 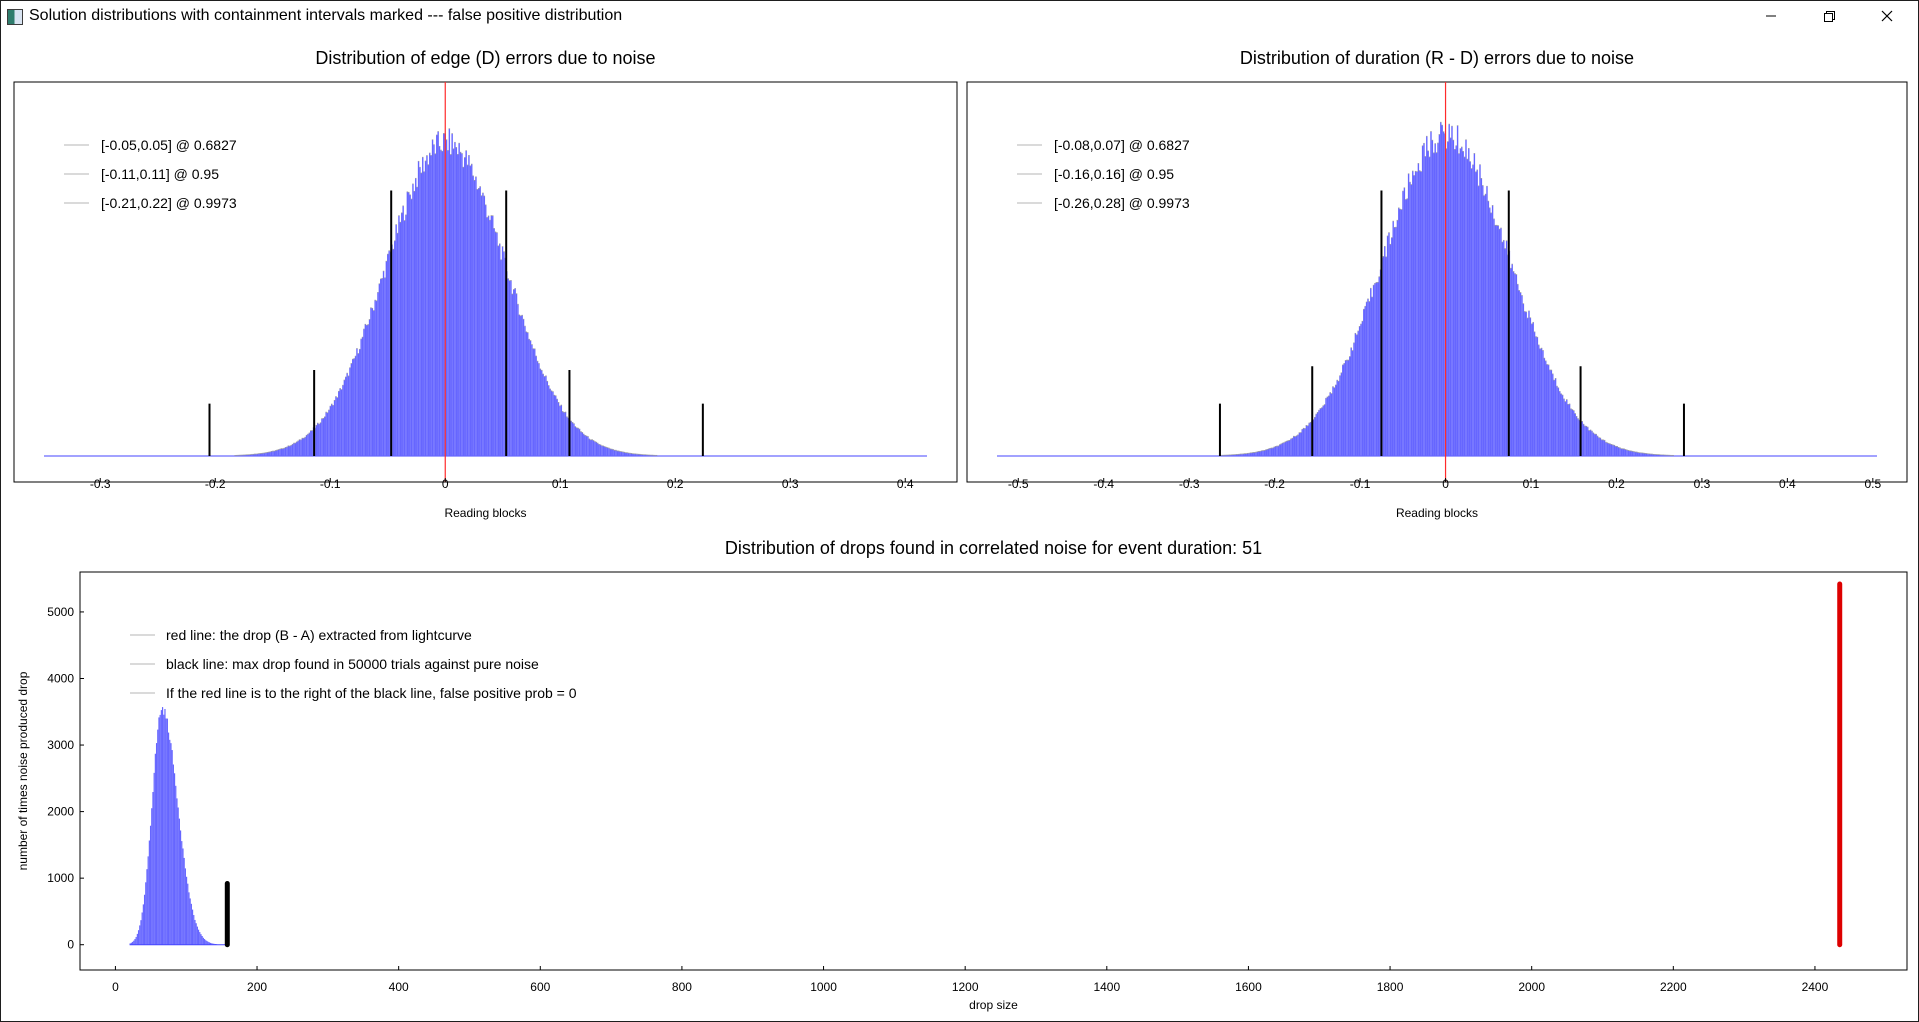 I want to click on minimize-button, so click(x=1771, y=16).